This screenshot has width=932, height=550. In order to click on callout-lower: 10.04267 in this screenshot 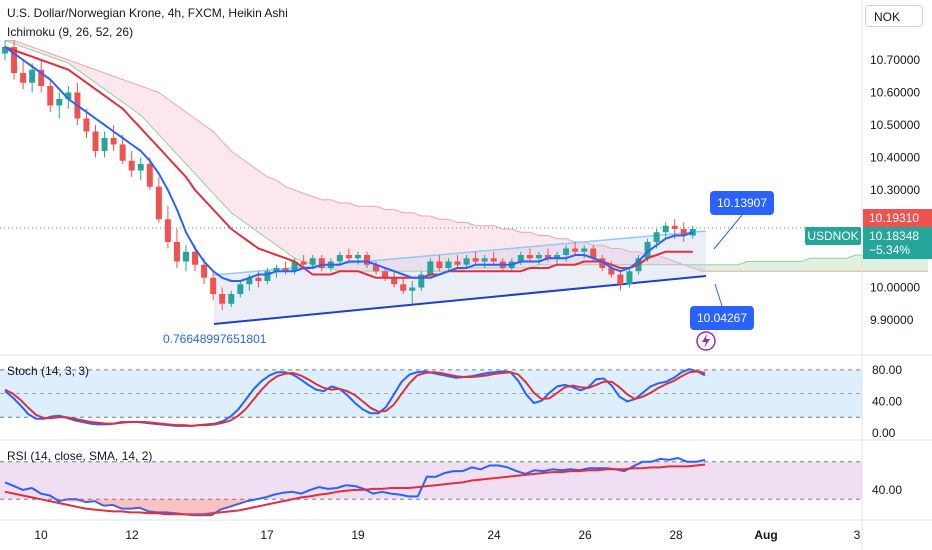, I will do `click(722, 318)`.